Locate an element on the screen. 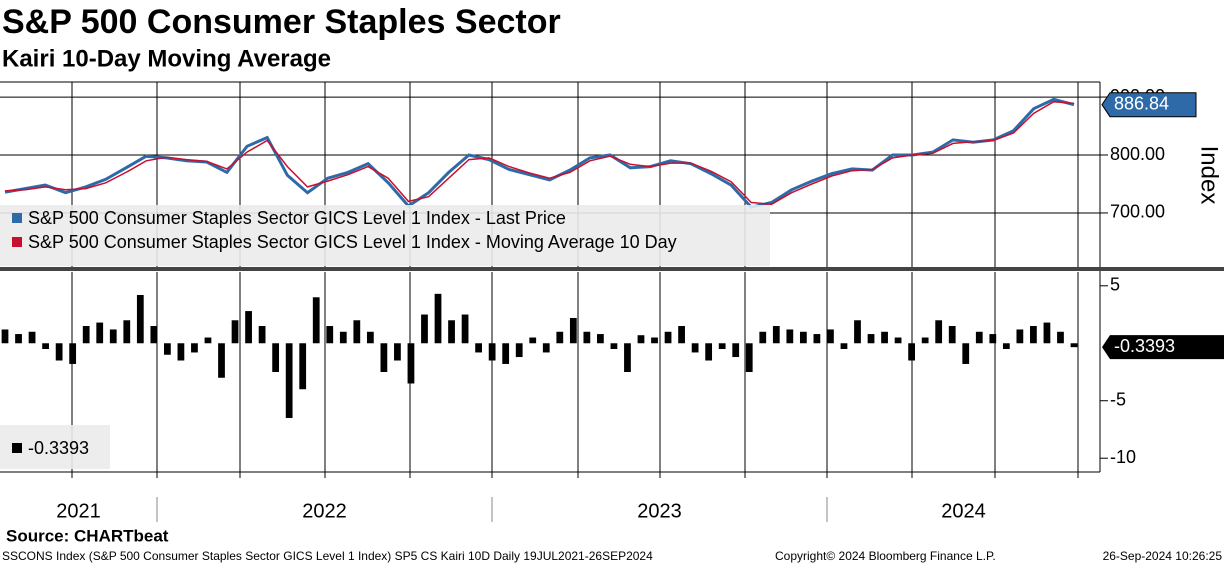 This screenshot has height=566, width=1224. y-tick-label: 800.00 is located at coordinates (1137, 154).